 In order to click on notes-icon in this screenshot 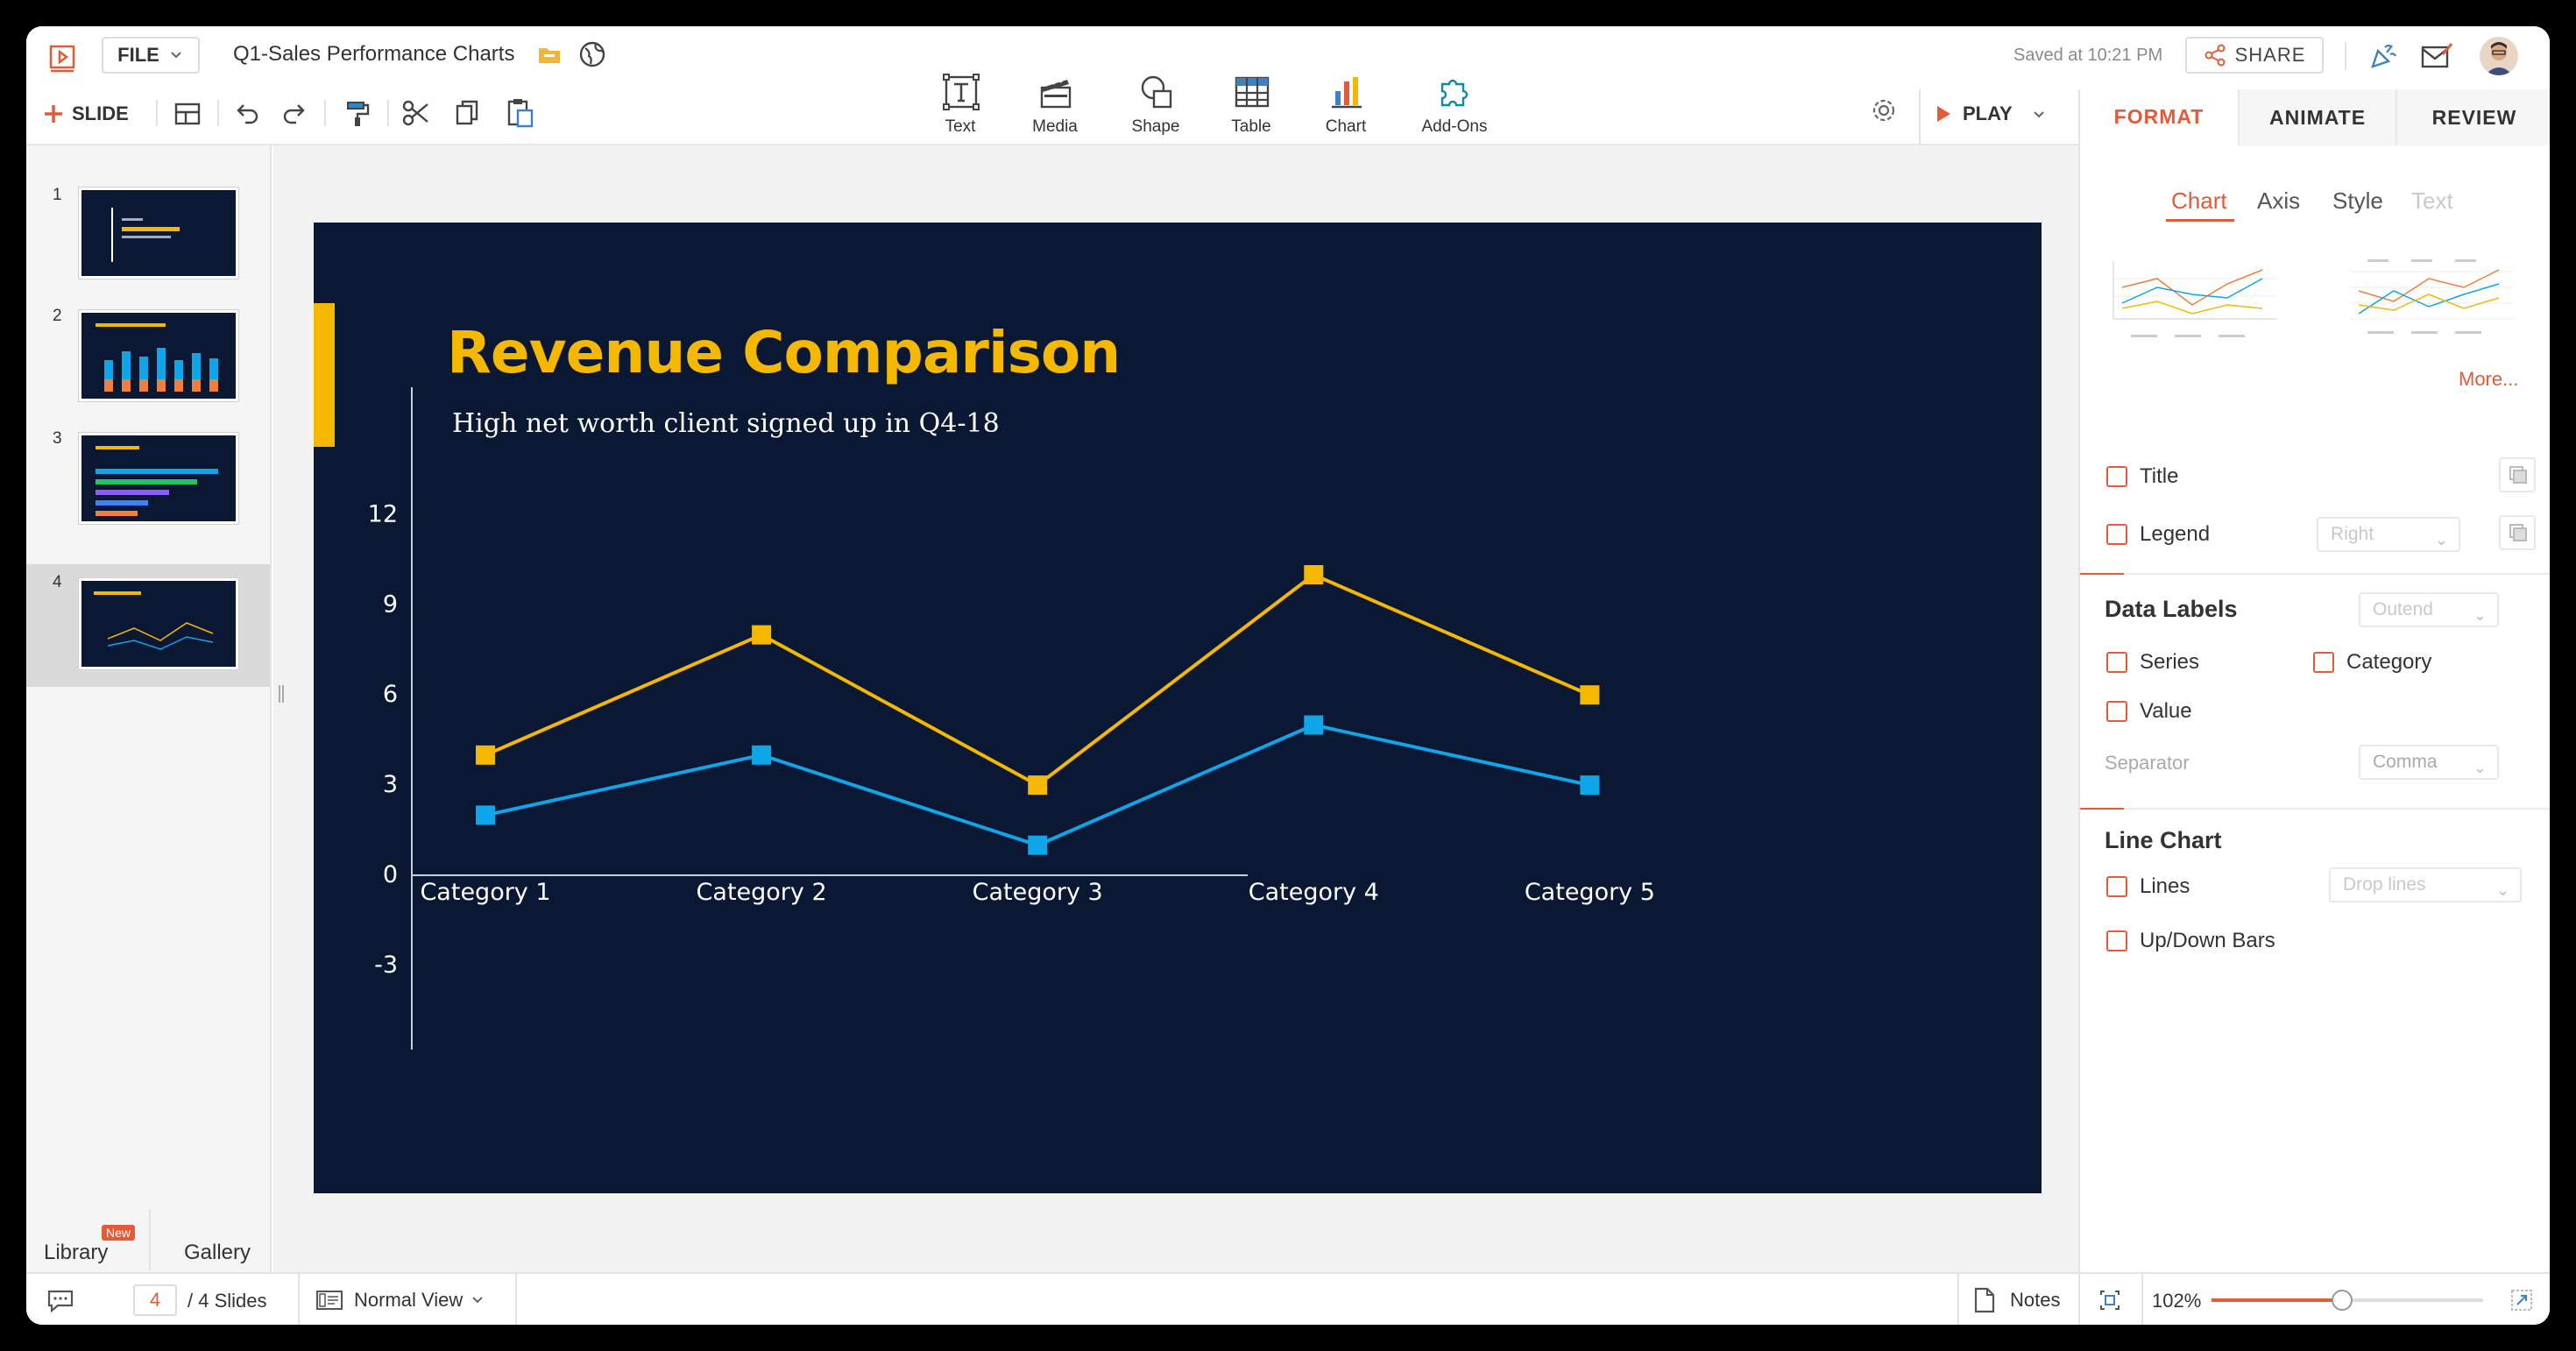, I will do `click(1984, 1300)`.